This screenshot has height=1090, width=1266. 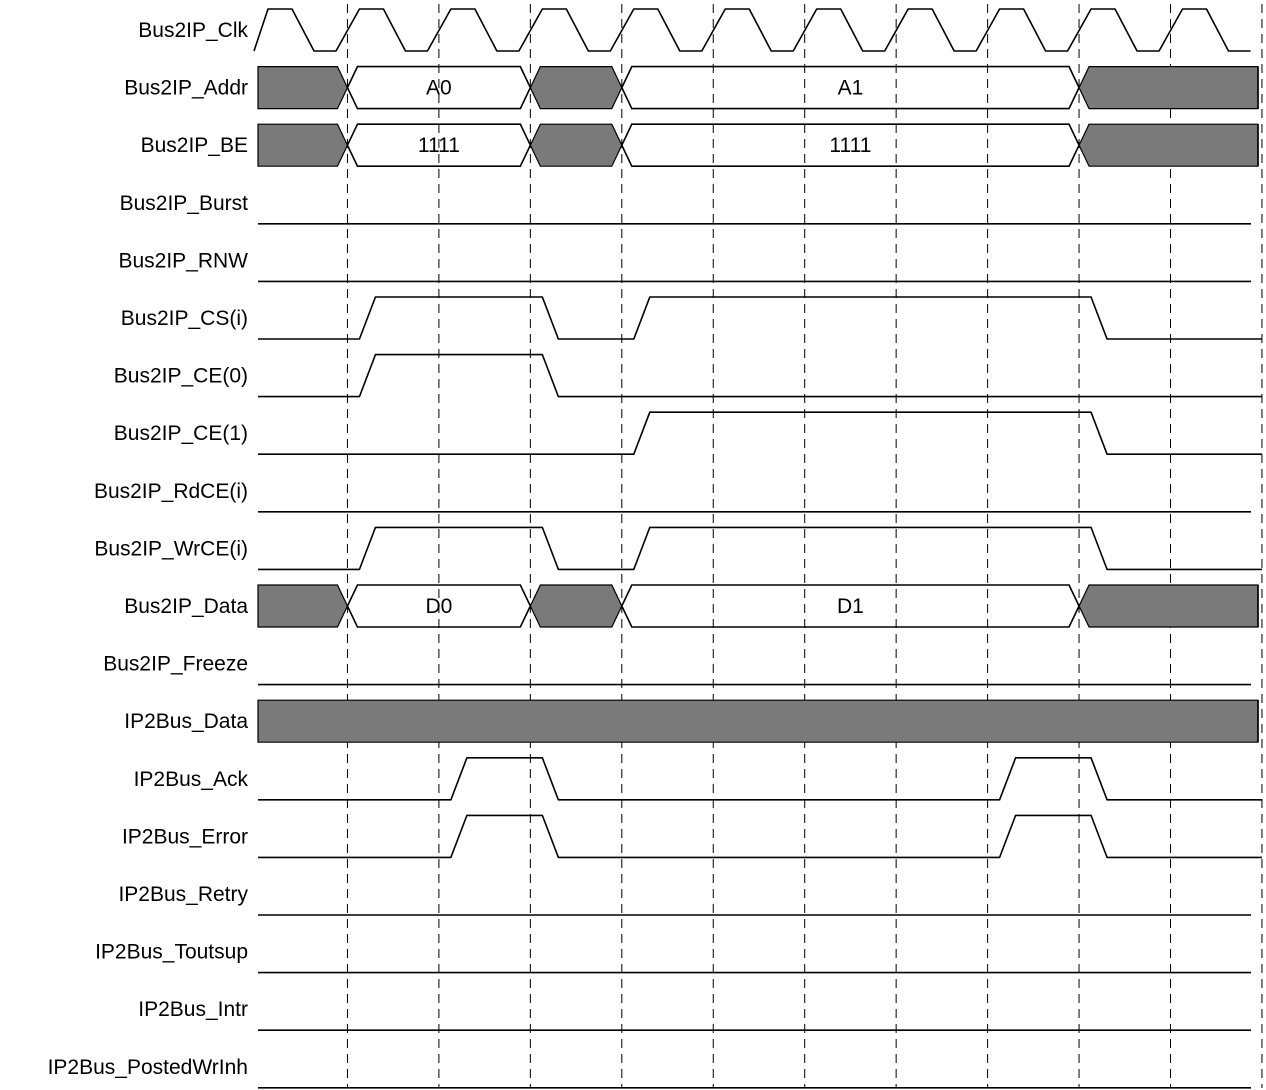 I want to click on signal-label-ce1: Bus2IP_CE(1), so click(x=181, y=433).